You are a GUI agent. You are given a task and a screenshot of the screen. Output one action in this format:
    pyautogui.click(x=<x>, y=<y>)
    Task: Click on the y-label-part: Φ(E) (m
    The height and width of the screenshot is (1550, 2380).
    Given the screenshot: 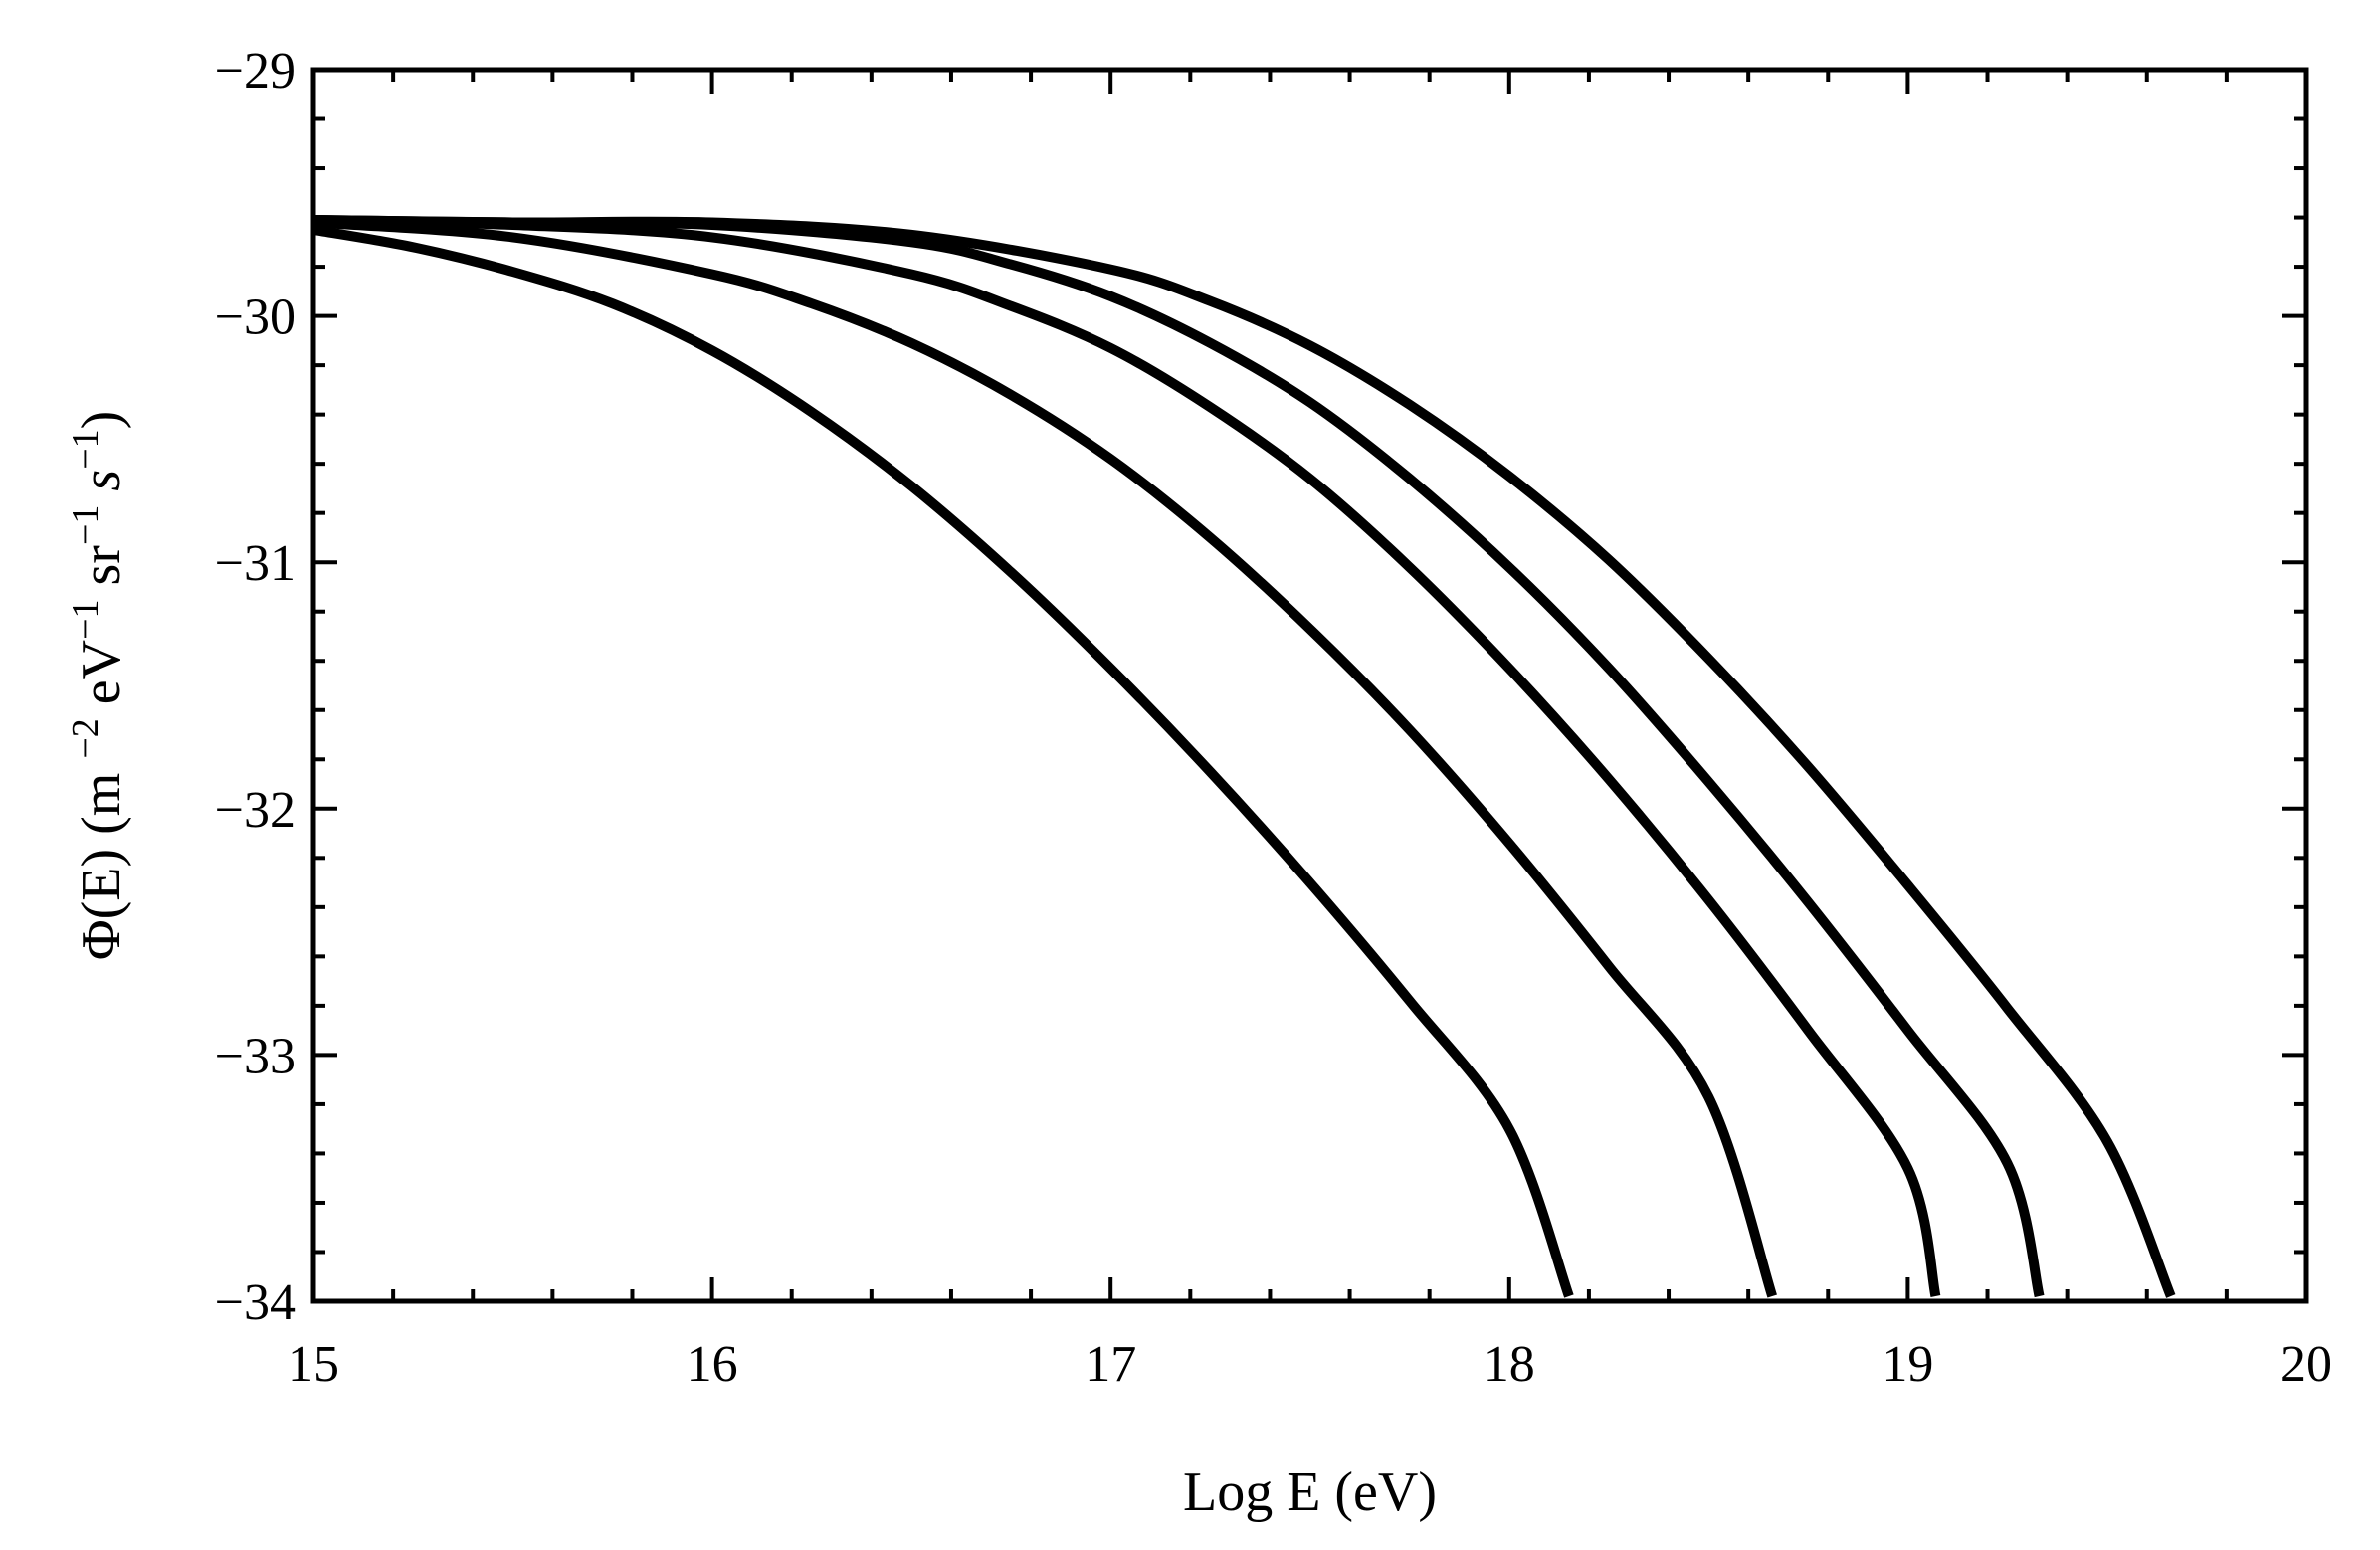 What is the action you would take?
    pyautogui.click(x=101, y=860)
    